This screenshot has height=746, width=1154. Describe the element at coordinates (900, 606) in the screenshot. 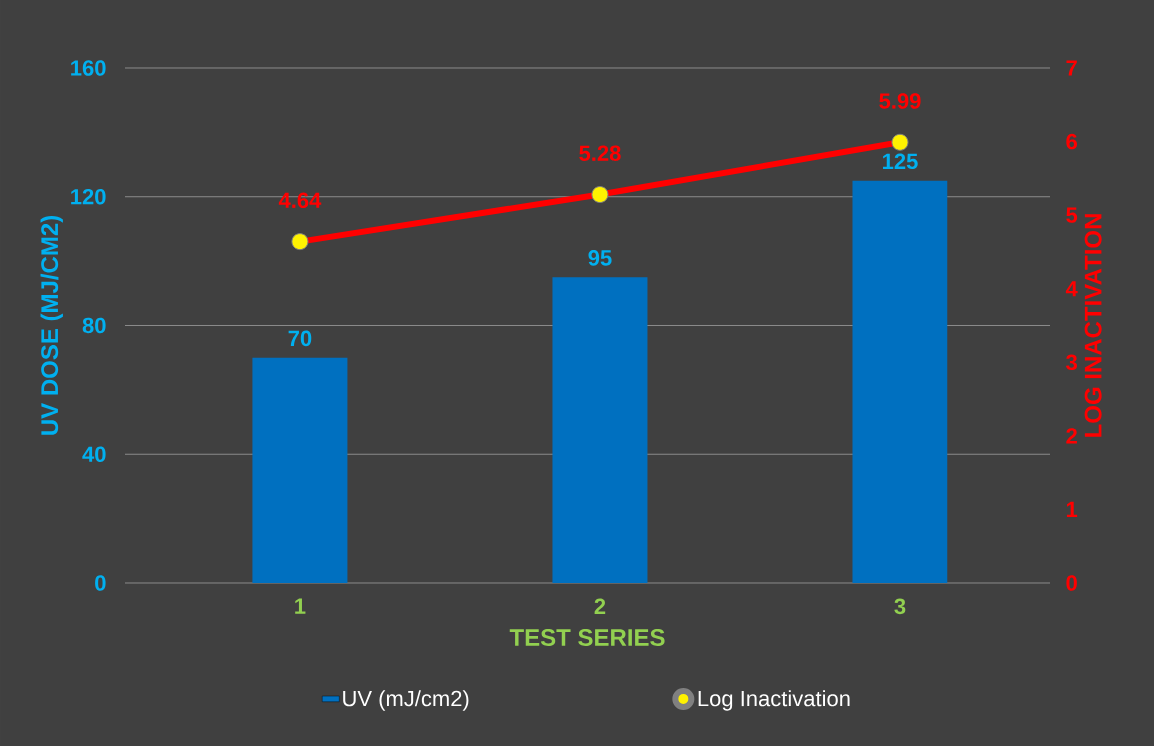

I see `x-tick-label: 3` at that location.